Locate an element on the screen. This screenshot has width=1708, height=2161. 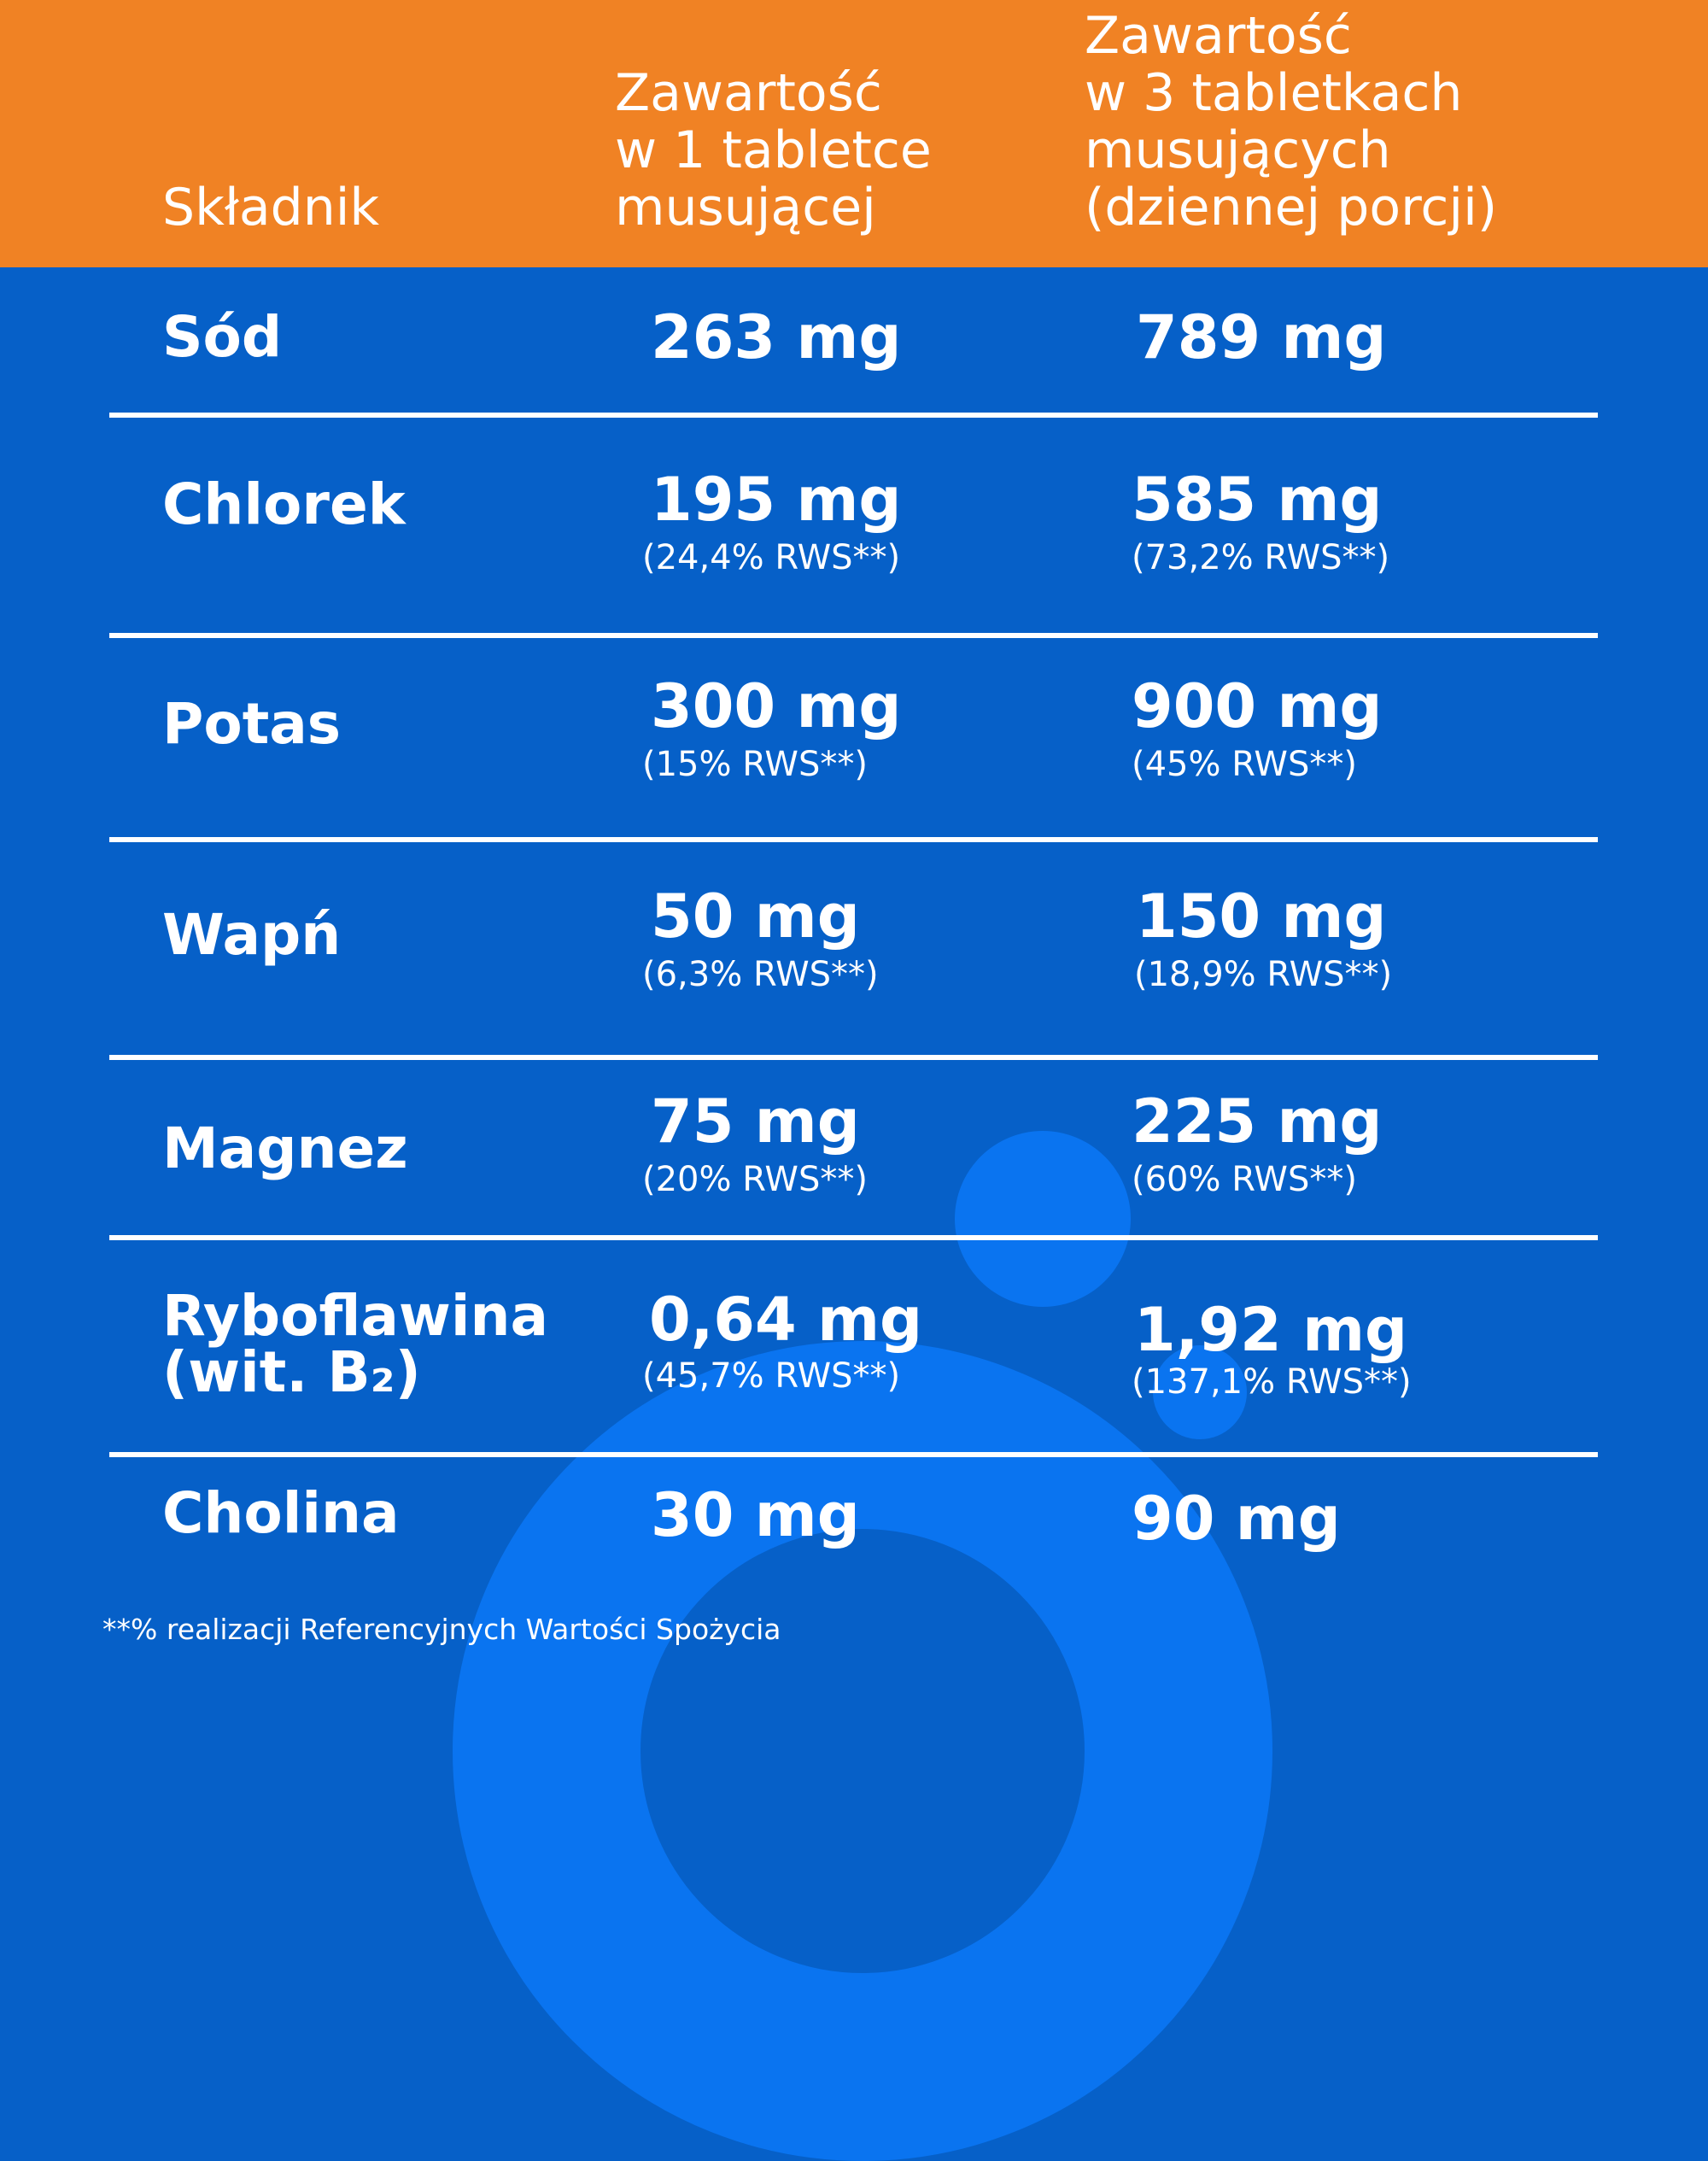
header-three-line: musujących is located at coordinates (1238, 150).